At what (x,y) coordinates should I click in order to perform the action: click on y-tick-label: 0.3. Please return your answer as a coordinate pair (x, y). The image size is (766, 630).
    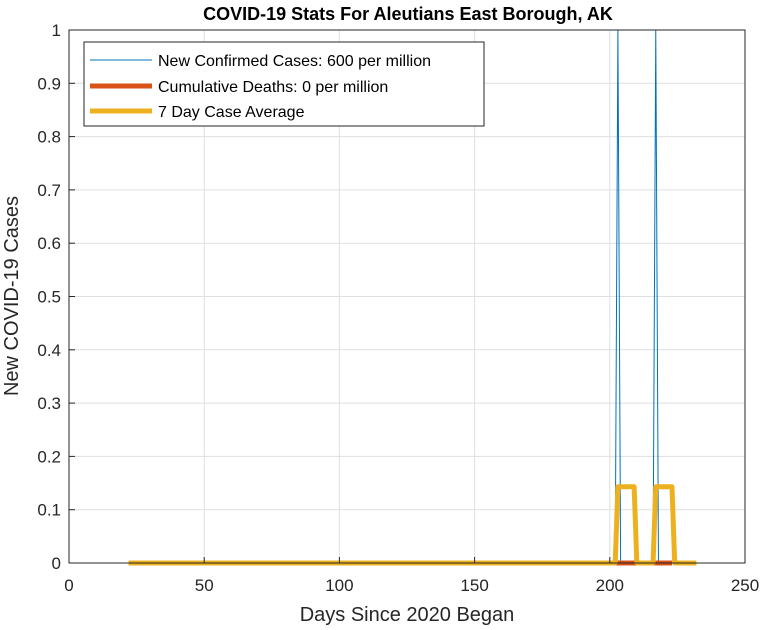
    Looking at the image, I should click on (49, 403).